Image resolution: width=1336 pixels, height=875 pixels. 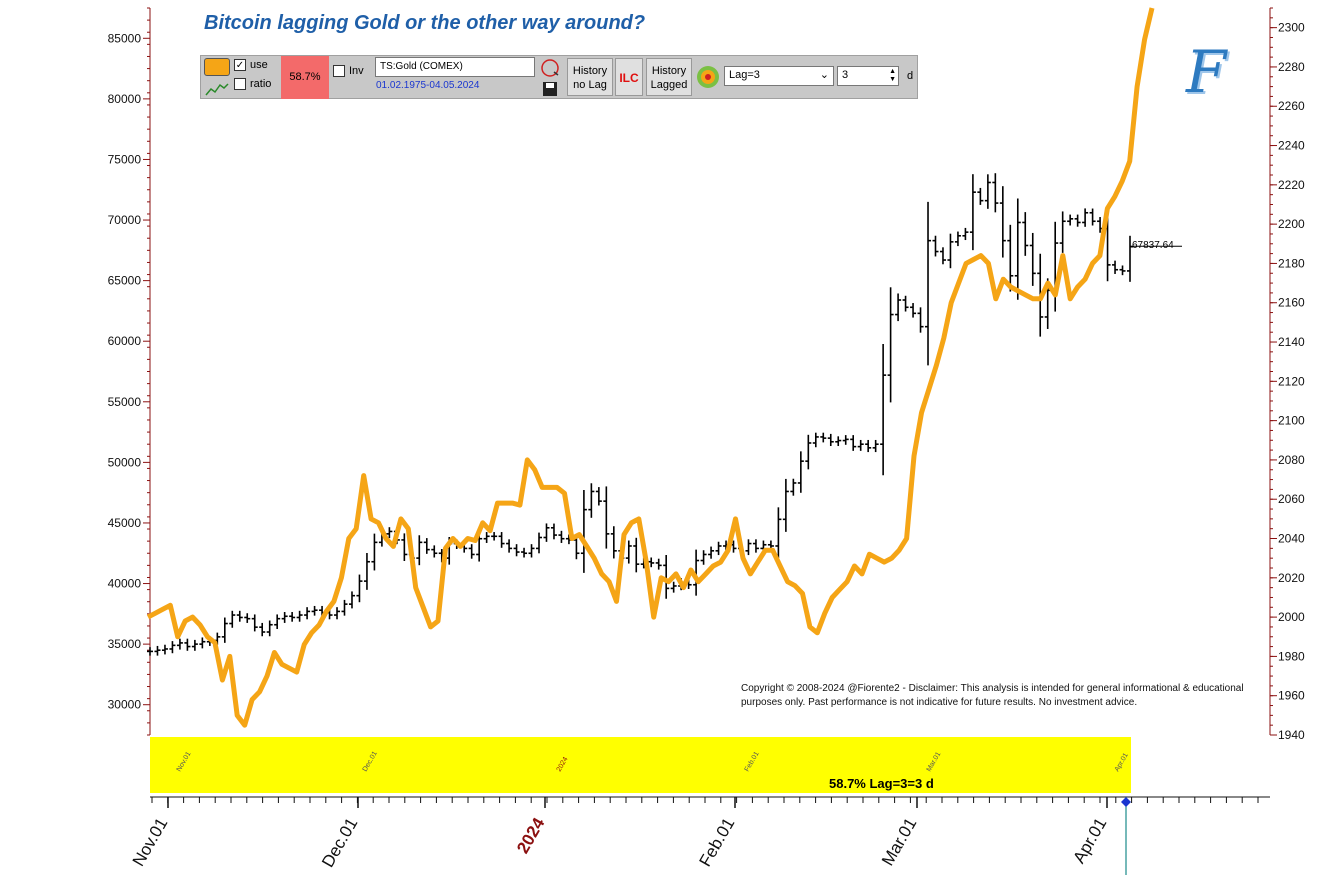 What do you see at coordinates (125, 462) in the screenshot?
I see `left-tick-label: 50000` at bounding box center [125, 462].